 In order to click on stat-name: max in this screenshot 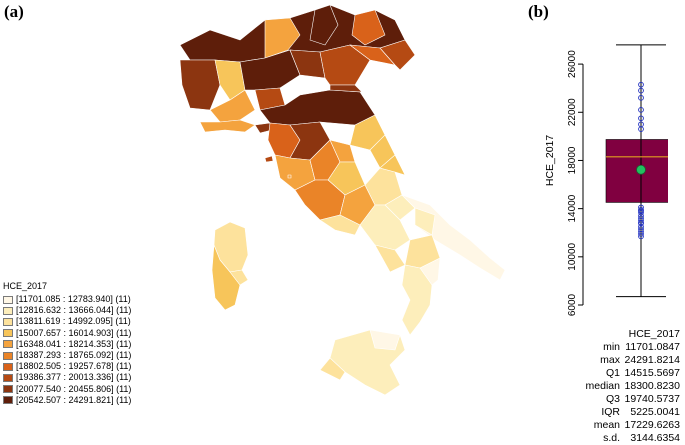, I will do `click(610, 359)`.